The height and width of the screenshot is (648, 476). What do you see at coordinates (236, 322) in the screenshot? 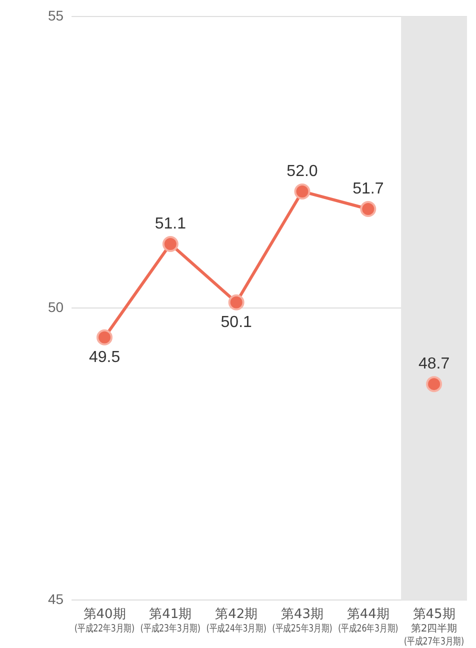
I see `data-label: 50.1` at bounding box center [236, 322].